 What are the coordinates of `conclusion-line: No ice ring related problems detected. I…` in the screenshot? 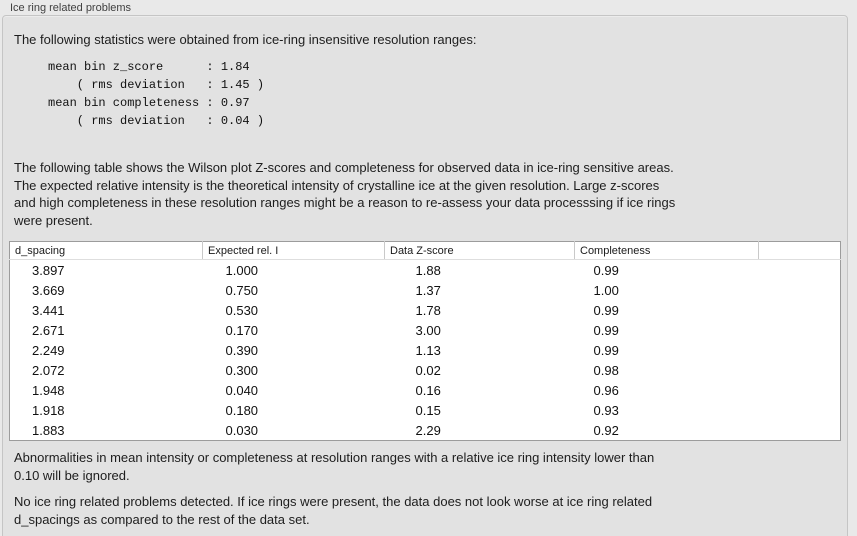 It's located at (333, 501).